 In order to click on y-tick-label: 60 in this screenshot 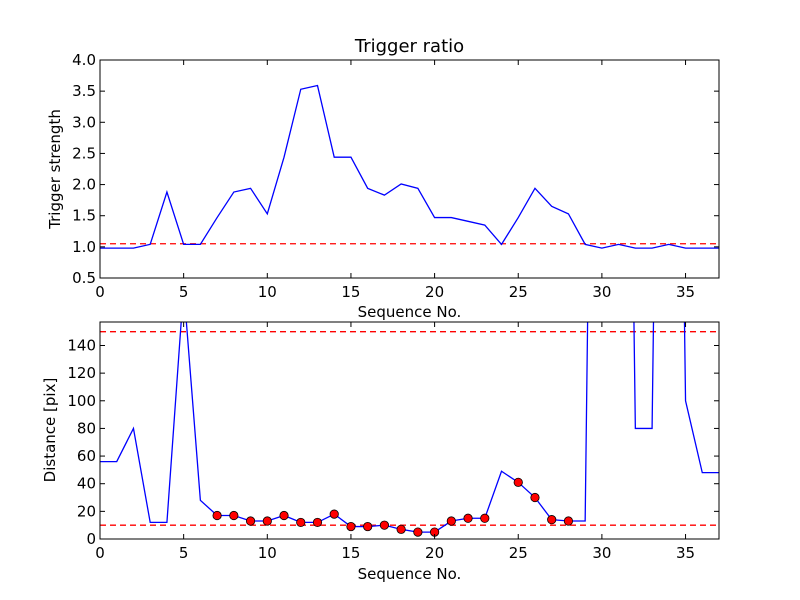, I will do `click(86, 456)`.